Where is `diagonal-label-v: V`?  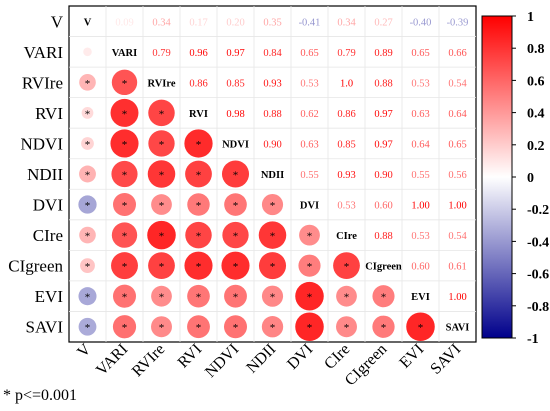
diagonal-label-v: V is located at coordinates (88, 22).